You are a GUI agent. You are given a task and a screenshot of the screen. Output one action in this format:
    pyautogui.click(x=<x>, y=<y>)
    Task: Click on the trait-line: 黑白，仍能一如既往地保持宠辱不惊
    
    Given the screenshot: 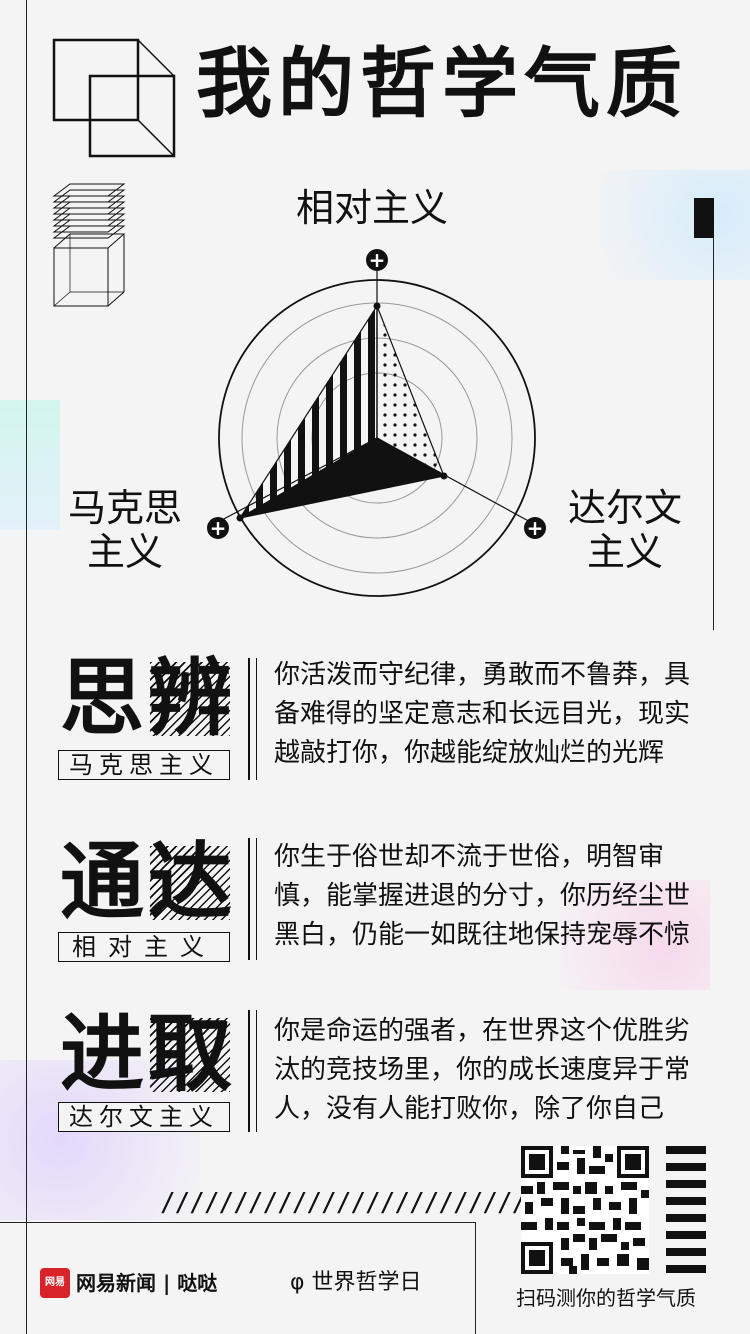 What is the action you would take?
    pyautogui.click(x=482, y=935)
    